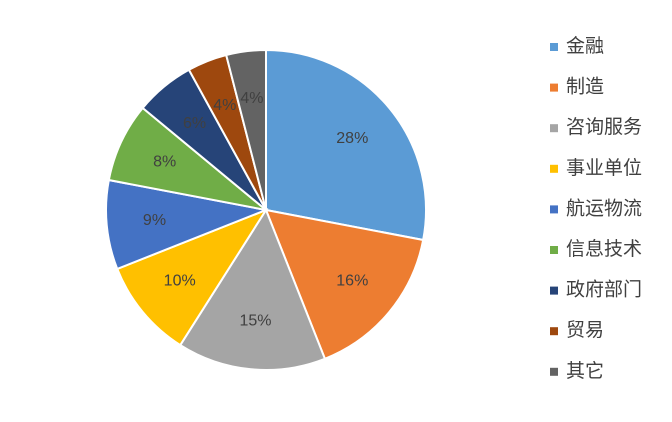 The image size is (672, 422). I want to click on legend-label: 贸易, so click(585, 330).